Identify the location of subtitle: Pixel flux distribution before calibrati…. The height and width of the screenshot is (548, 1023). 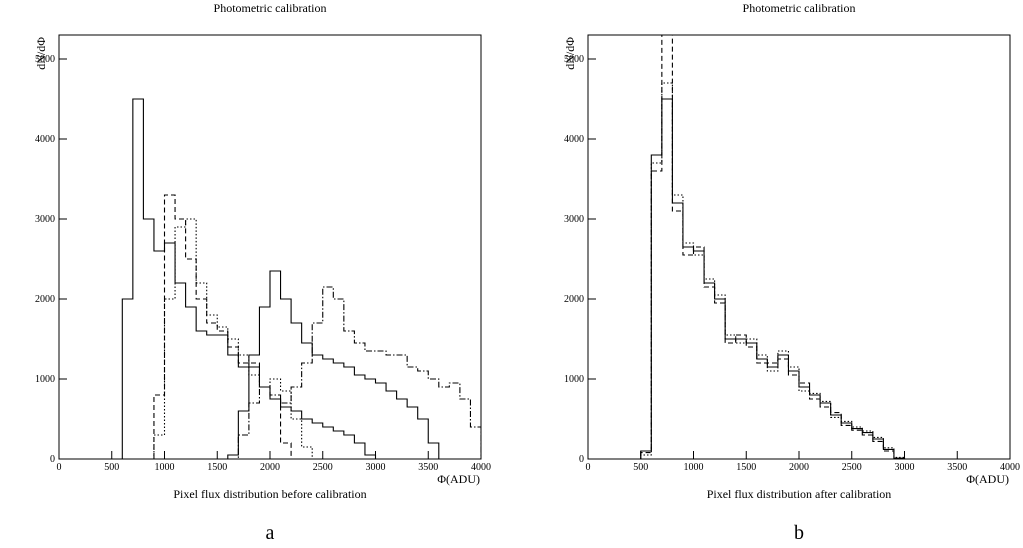
(269, 494).